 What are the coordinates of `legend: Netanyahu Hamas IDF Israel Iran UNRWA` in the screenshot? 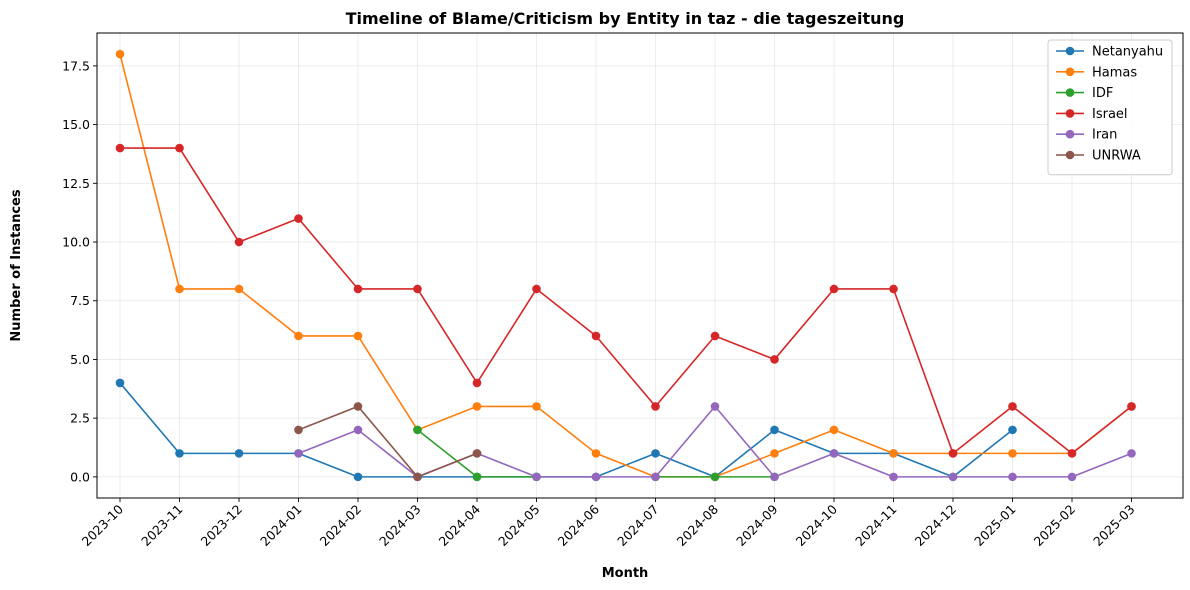 It's located at (1110, 107).